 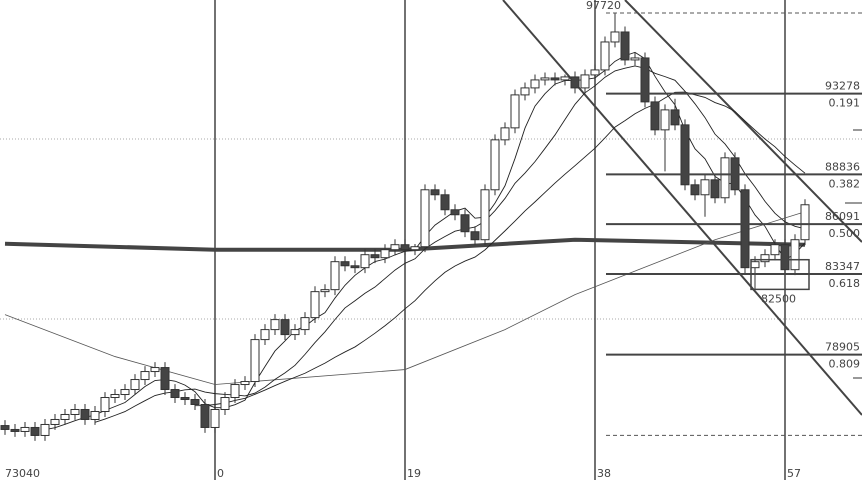 What do you see at coordinates (603, 6) in the screenshot?
I see `high-label: 97720` at bounding box center [603, 6].